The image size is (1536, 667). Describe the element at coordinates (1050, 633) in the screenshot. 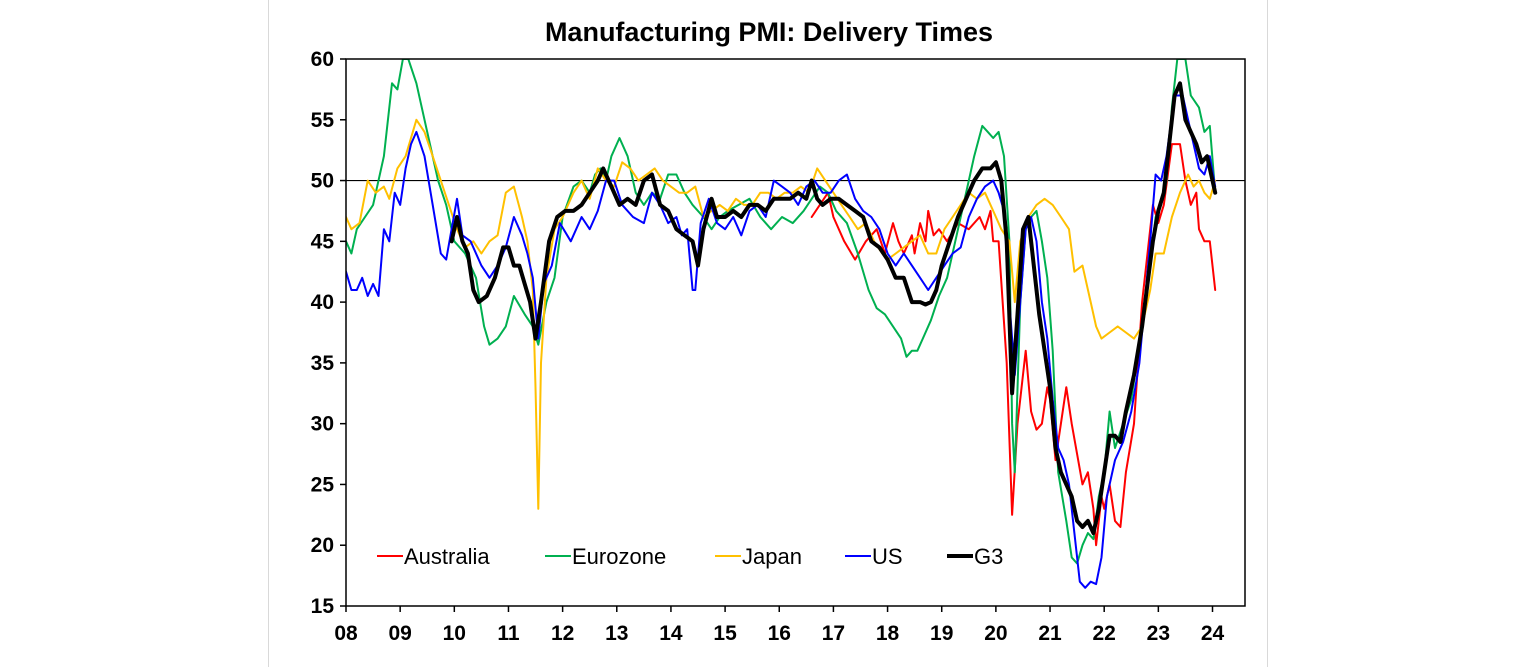

I see `x-tick-label: 21` at that location.